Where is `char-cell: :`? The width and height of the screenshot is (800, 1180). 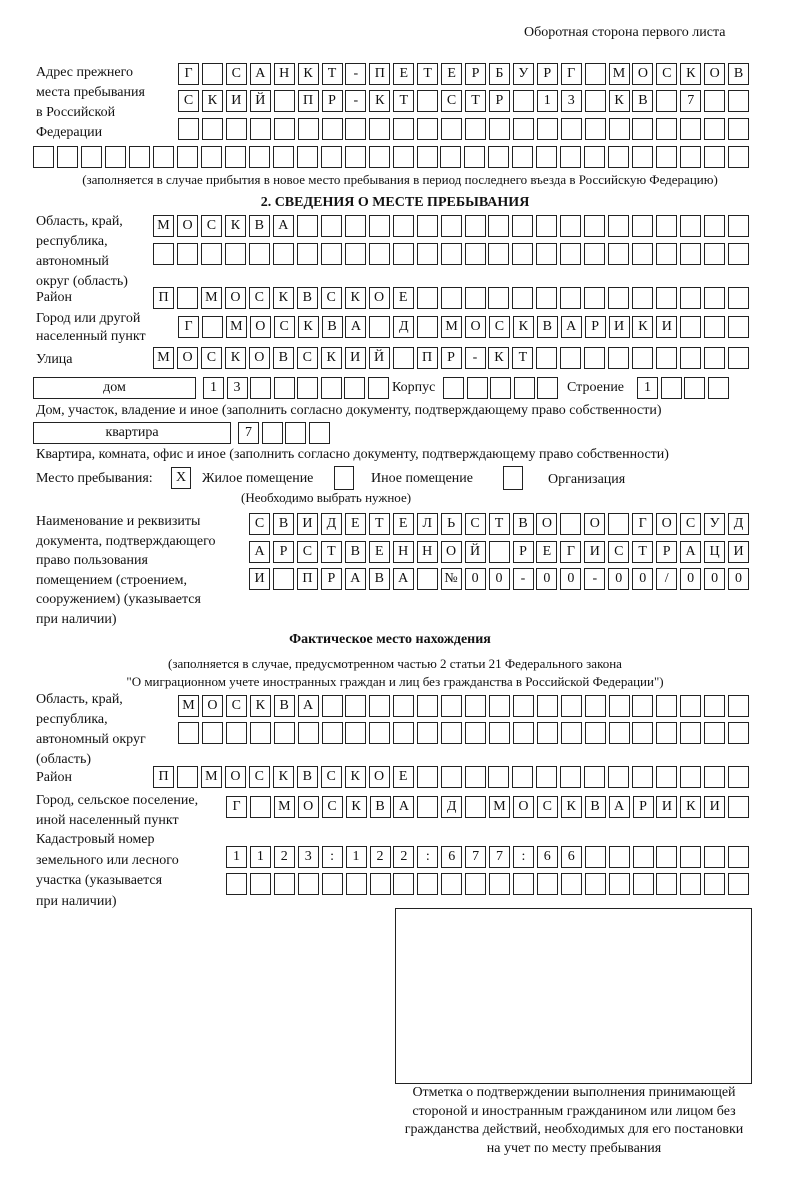
char-cell: : is located at coordinates (332, 857).